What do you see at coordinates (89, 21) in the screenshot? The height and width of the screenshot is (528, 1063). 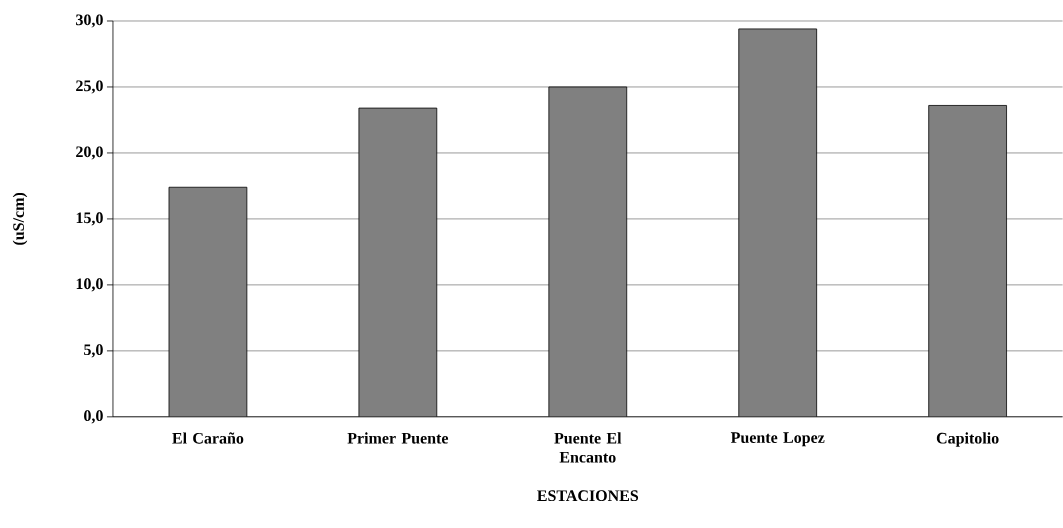 I see `y-tick-label: 30,0` at bounding box center [89, 21].